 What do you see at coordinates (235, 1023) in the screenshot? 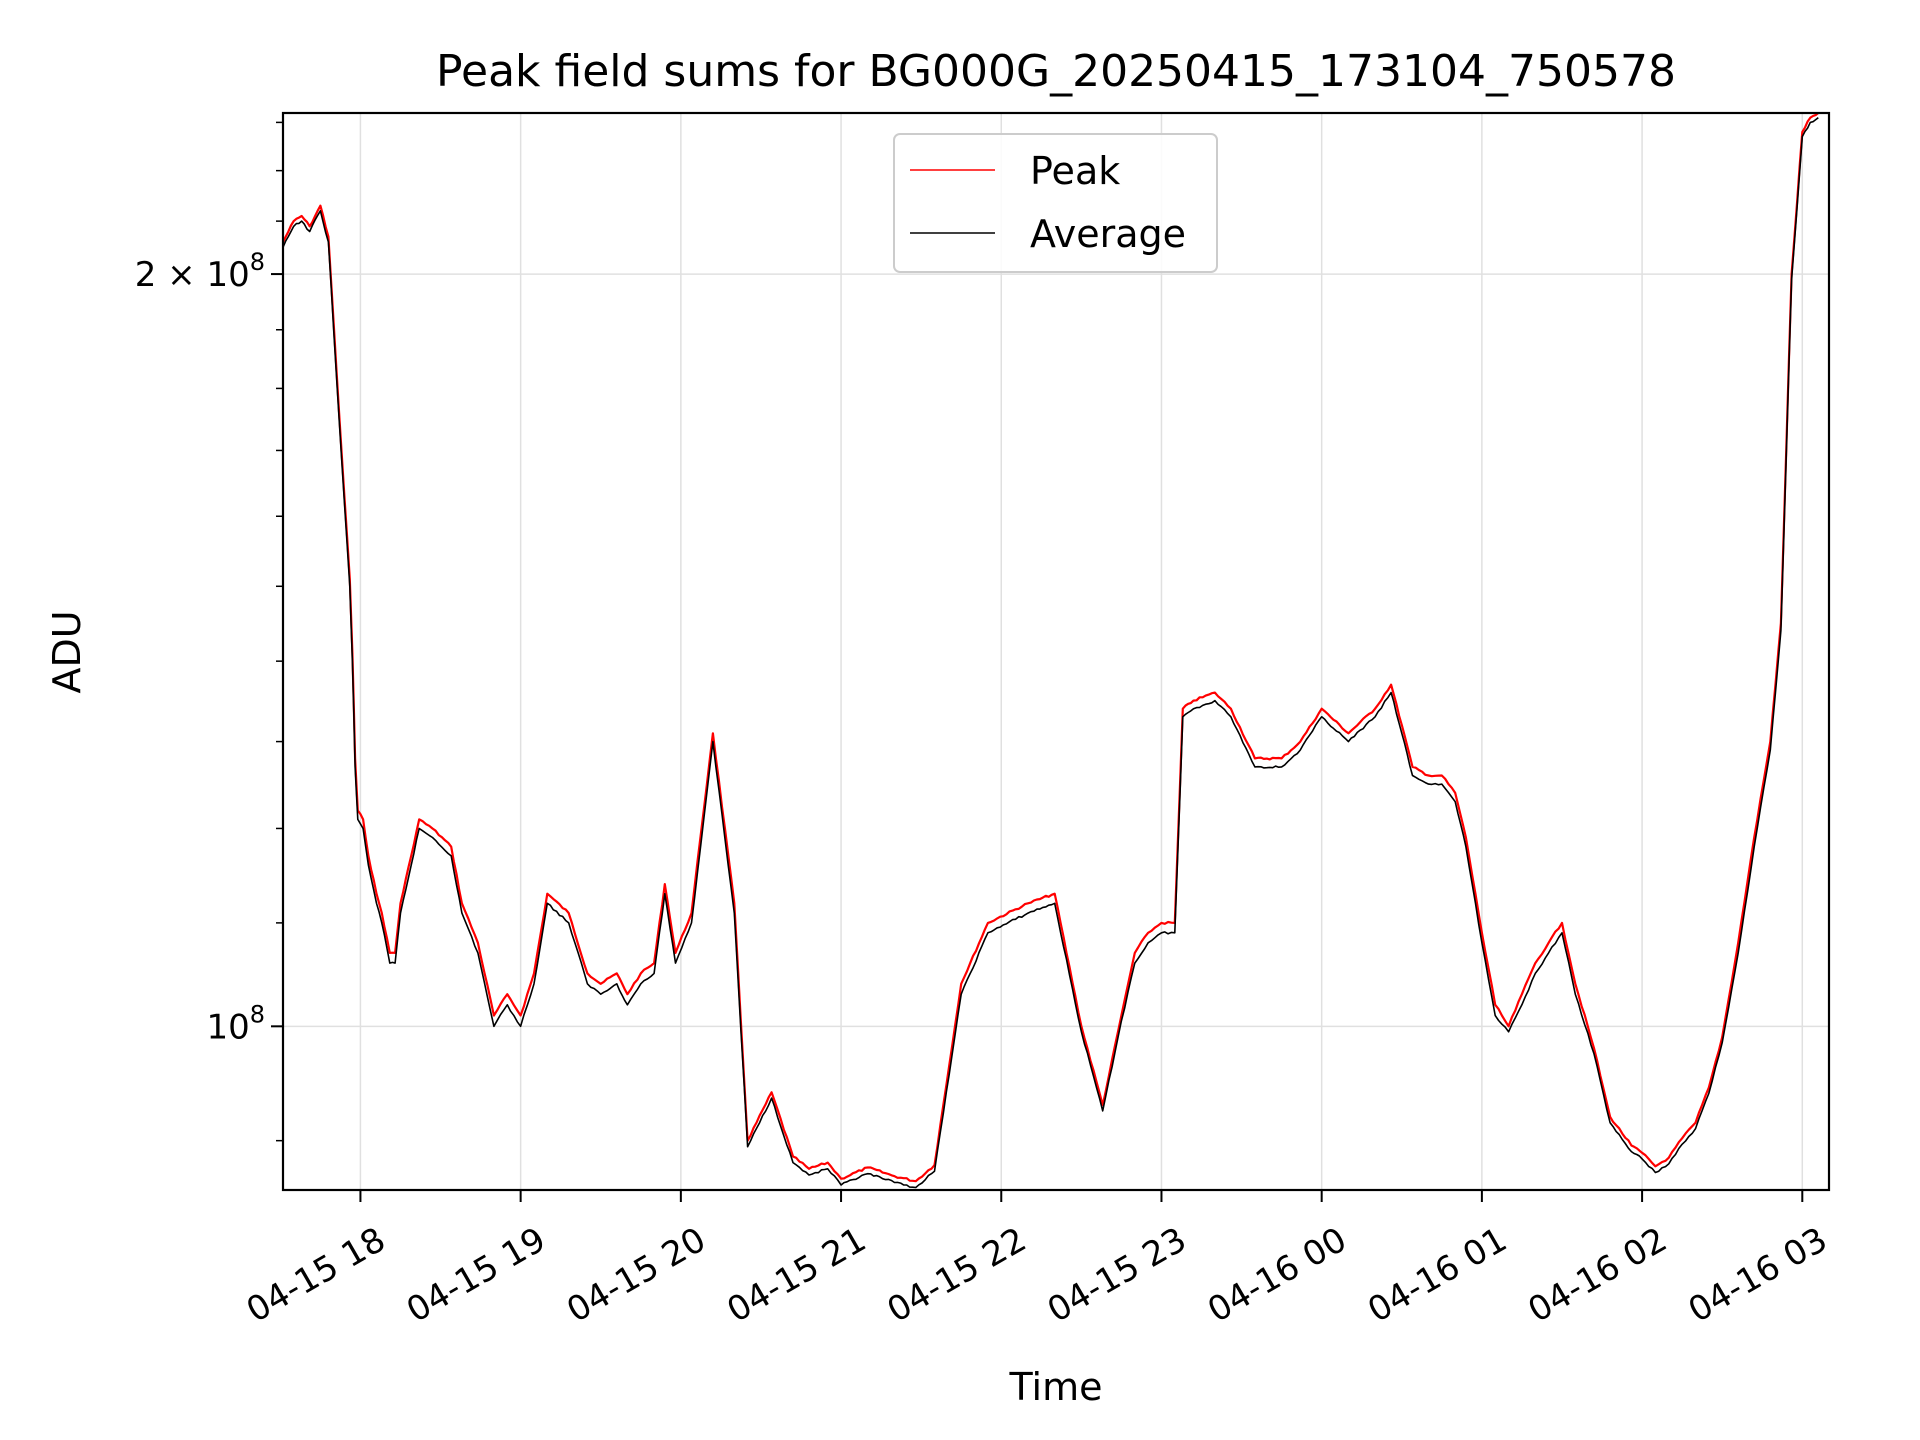
I see `y-tick-label: 108` at bounding box center [235, 1023].